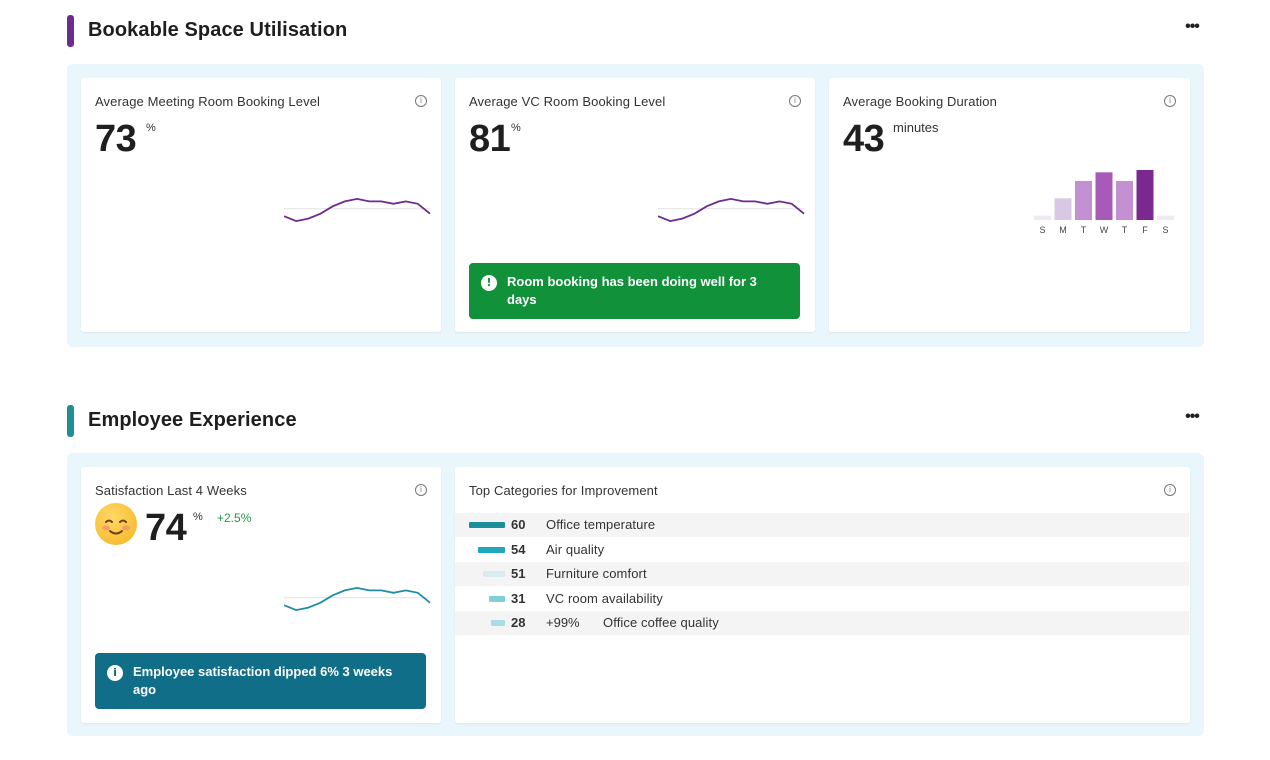  Describe the element at coordinates (1063, 230) in the screenshot. I see `day-tick-label: M` at that location.